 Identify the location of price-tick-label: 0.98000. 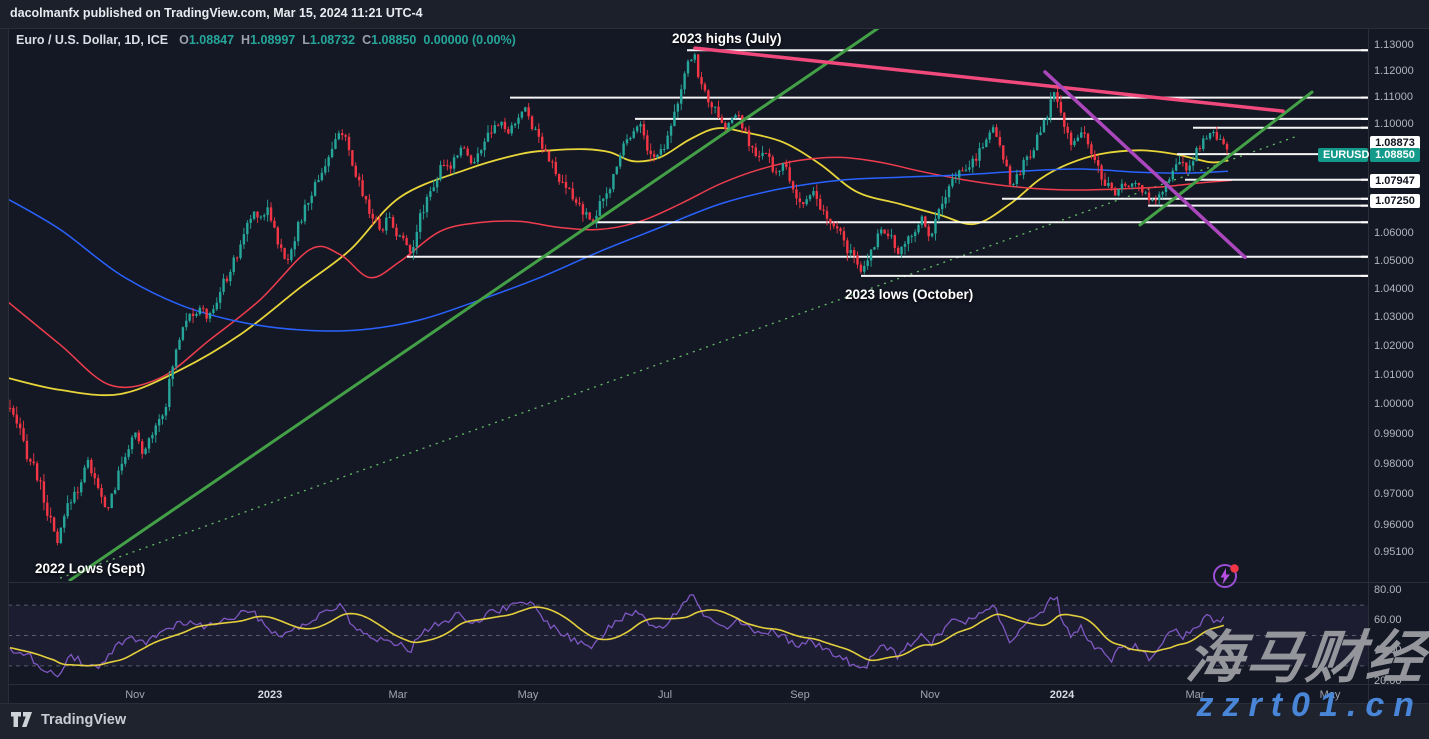
(1394, 463).